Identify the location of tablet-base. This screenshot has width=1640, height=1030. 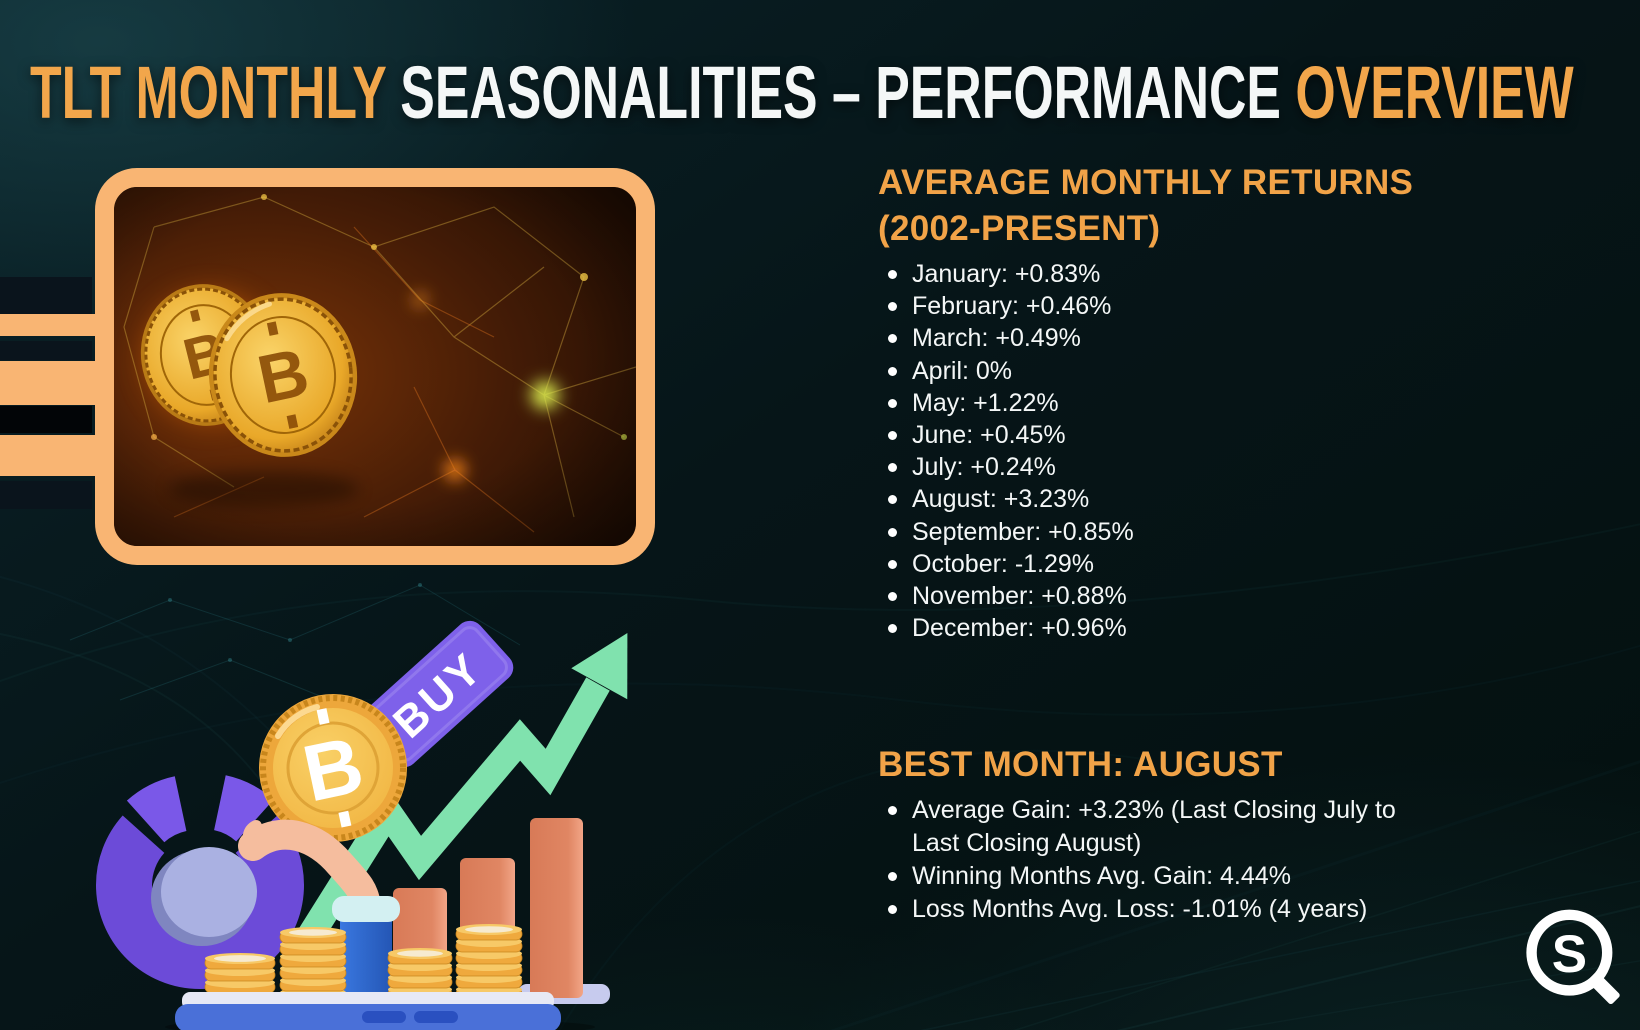
(380, 1011).